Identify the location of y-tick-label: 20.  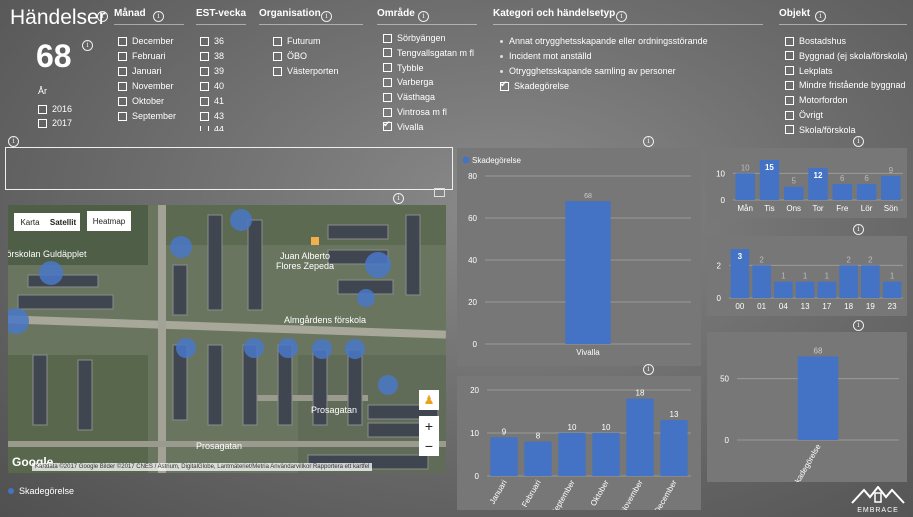
(472, 302).